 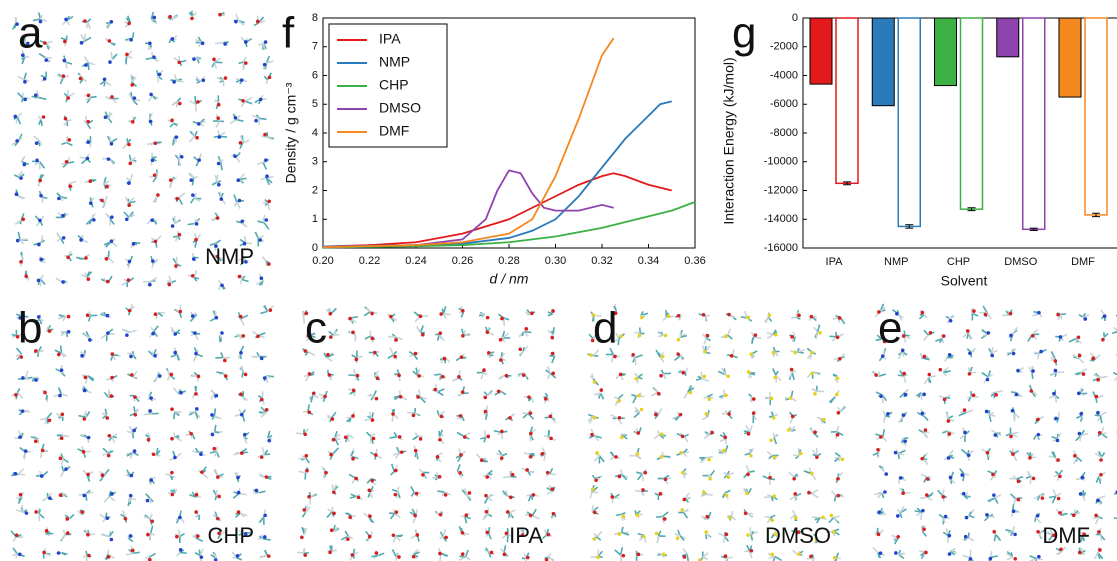 What do you see at coordinates (798, 535) in the screenshot?
I see `panel-label: DMSO` at bounding box center [798, 535].